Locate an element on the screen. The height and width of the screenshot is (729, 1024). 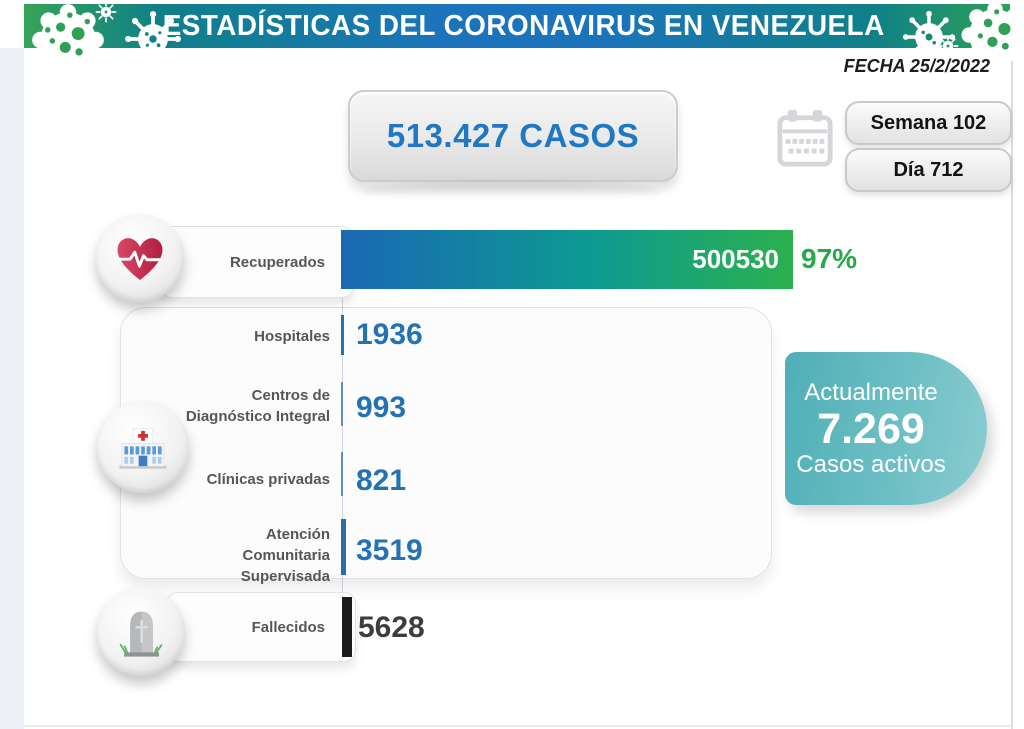
facility-value-hospitales: 1936 is located at coordinates (389, 334).